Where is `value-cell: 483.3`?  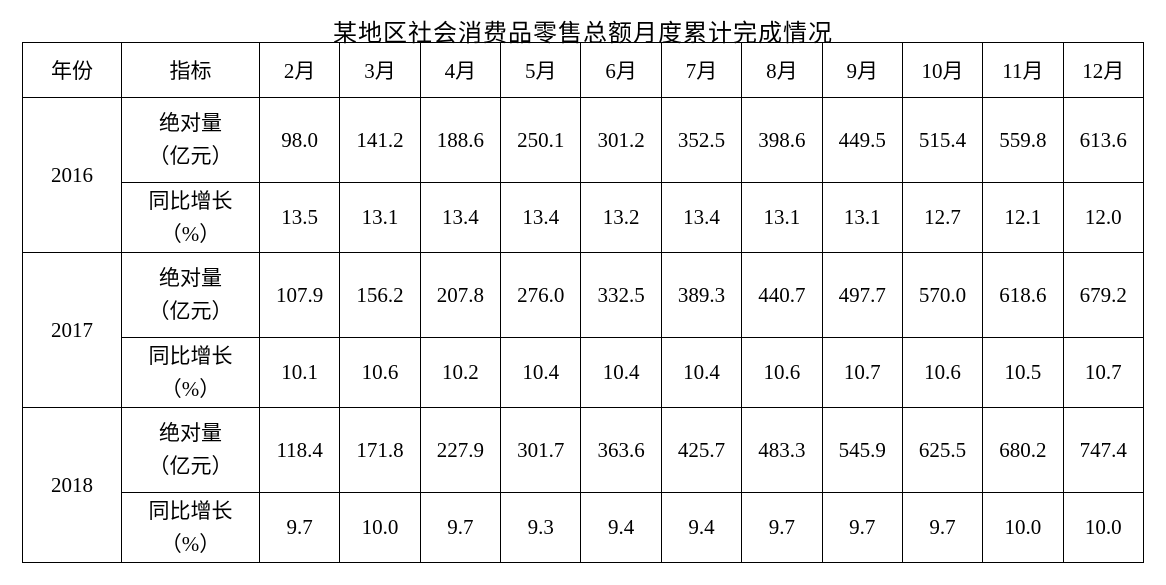
value-cell: 483.3 is located at coordinates (782, 450).